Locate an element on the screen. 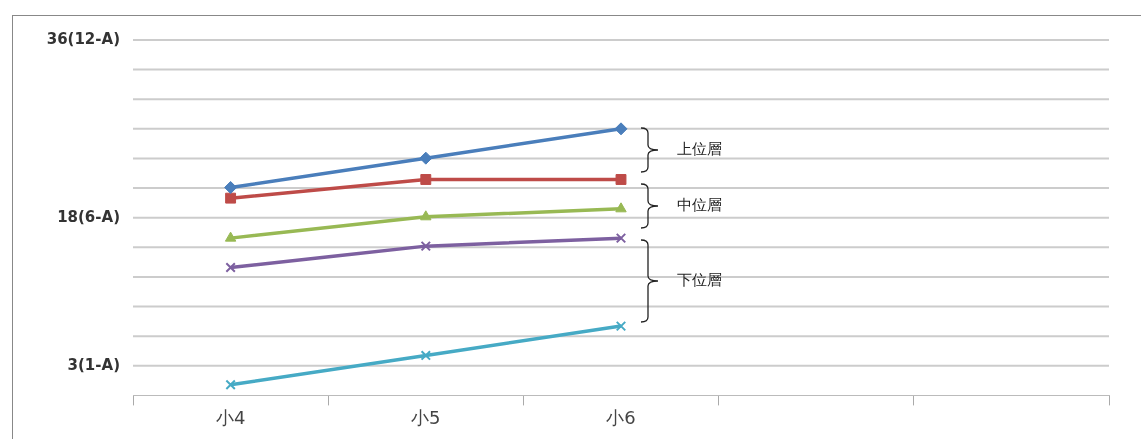 This screenshot has height=439, width=1141. x-tick-label: 小5 is located at coordinates (426, 417).